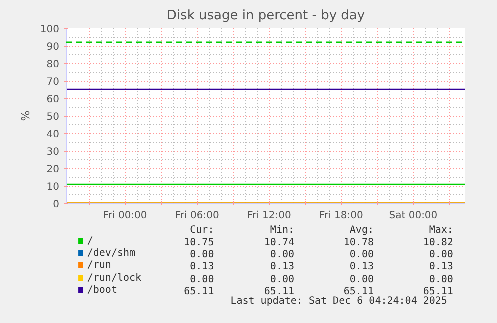 Image resolution: width=497 pixels, height=323 pixels. Describe the element at coordinates (197, 216) in the screenshot. I see `x-tick-label: Fri 06:00` at that location.